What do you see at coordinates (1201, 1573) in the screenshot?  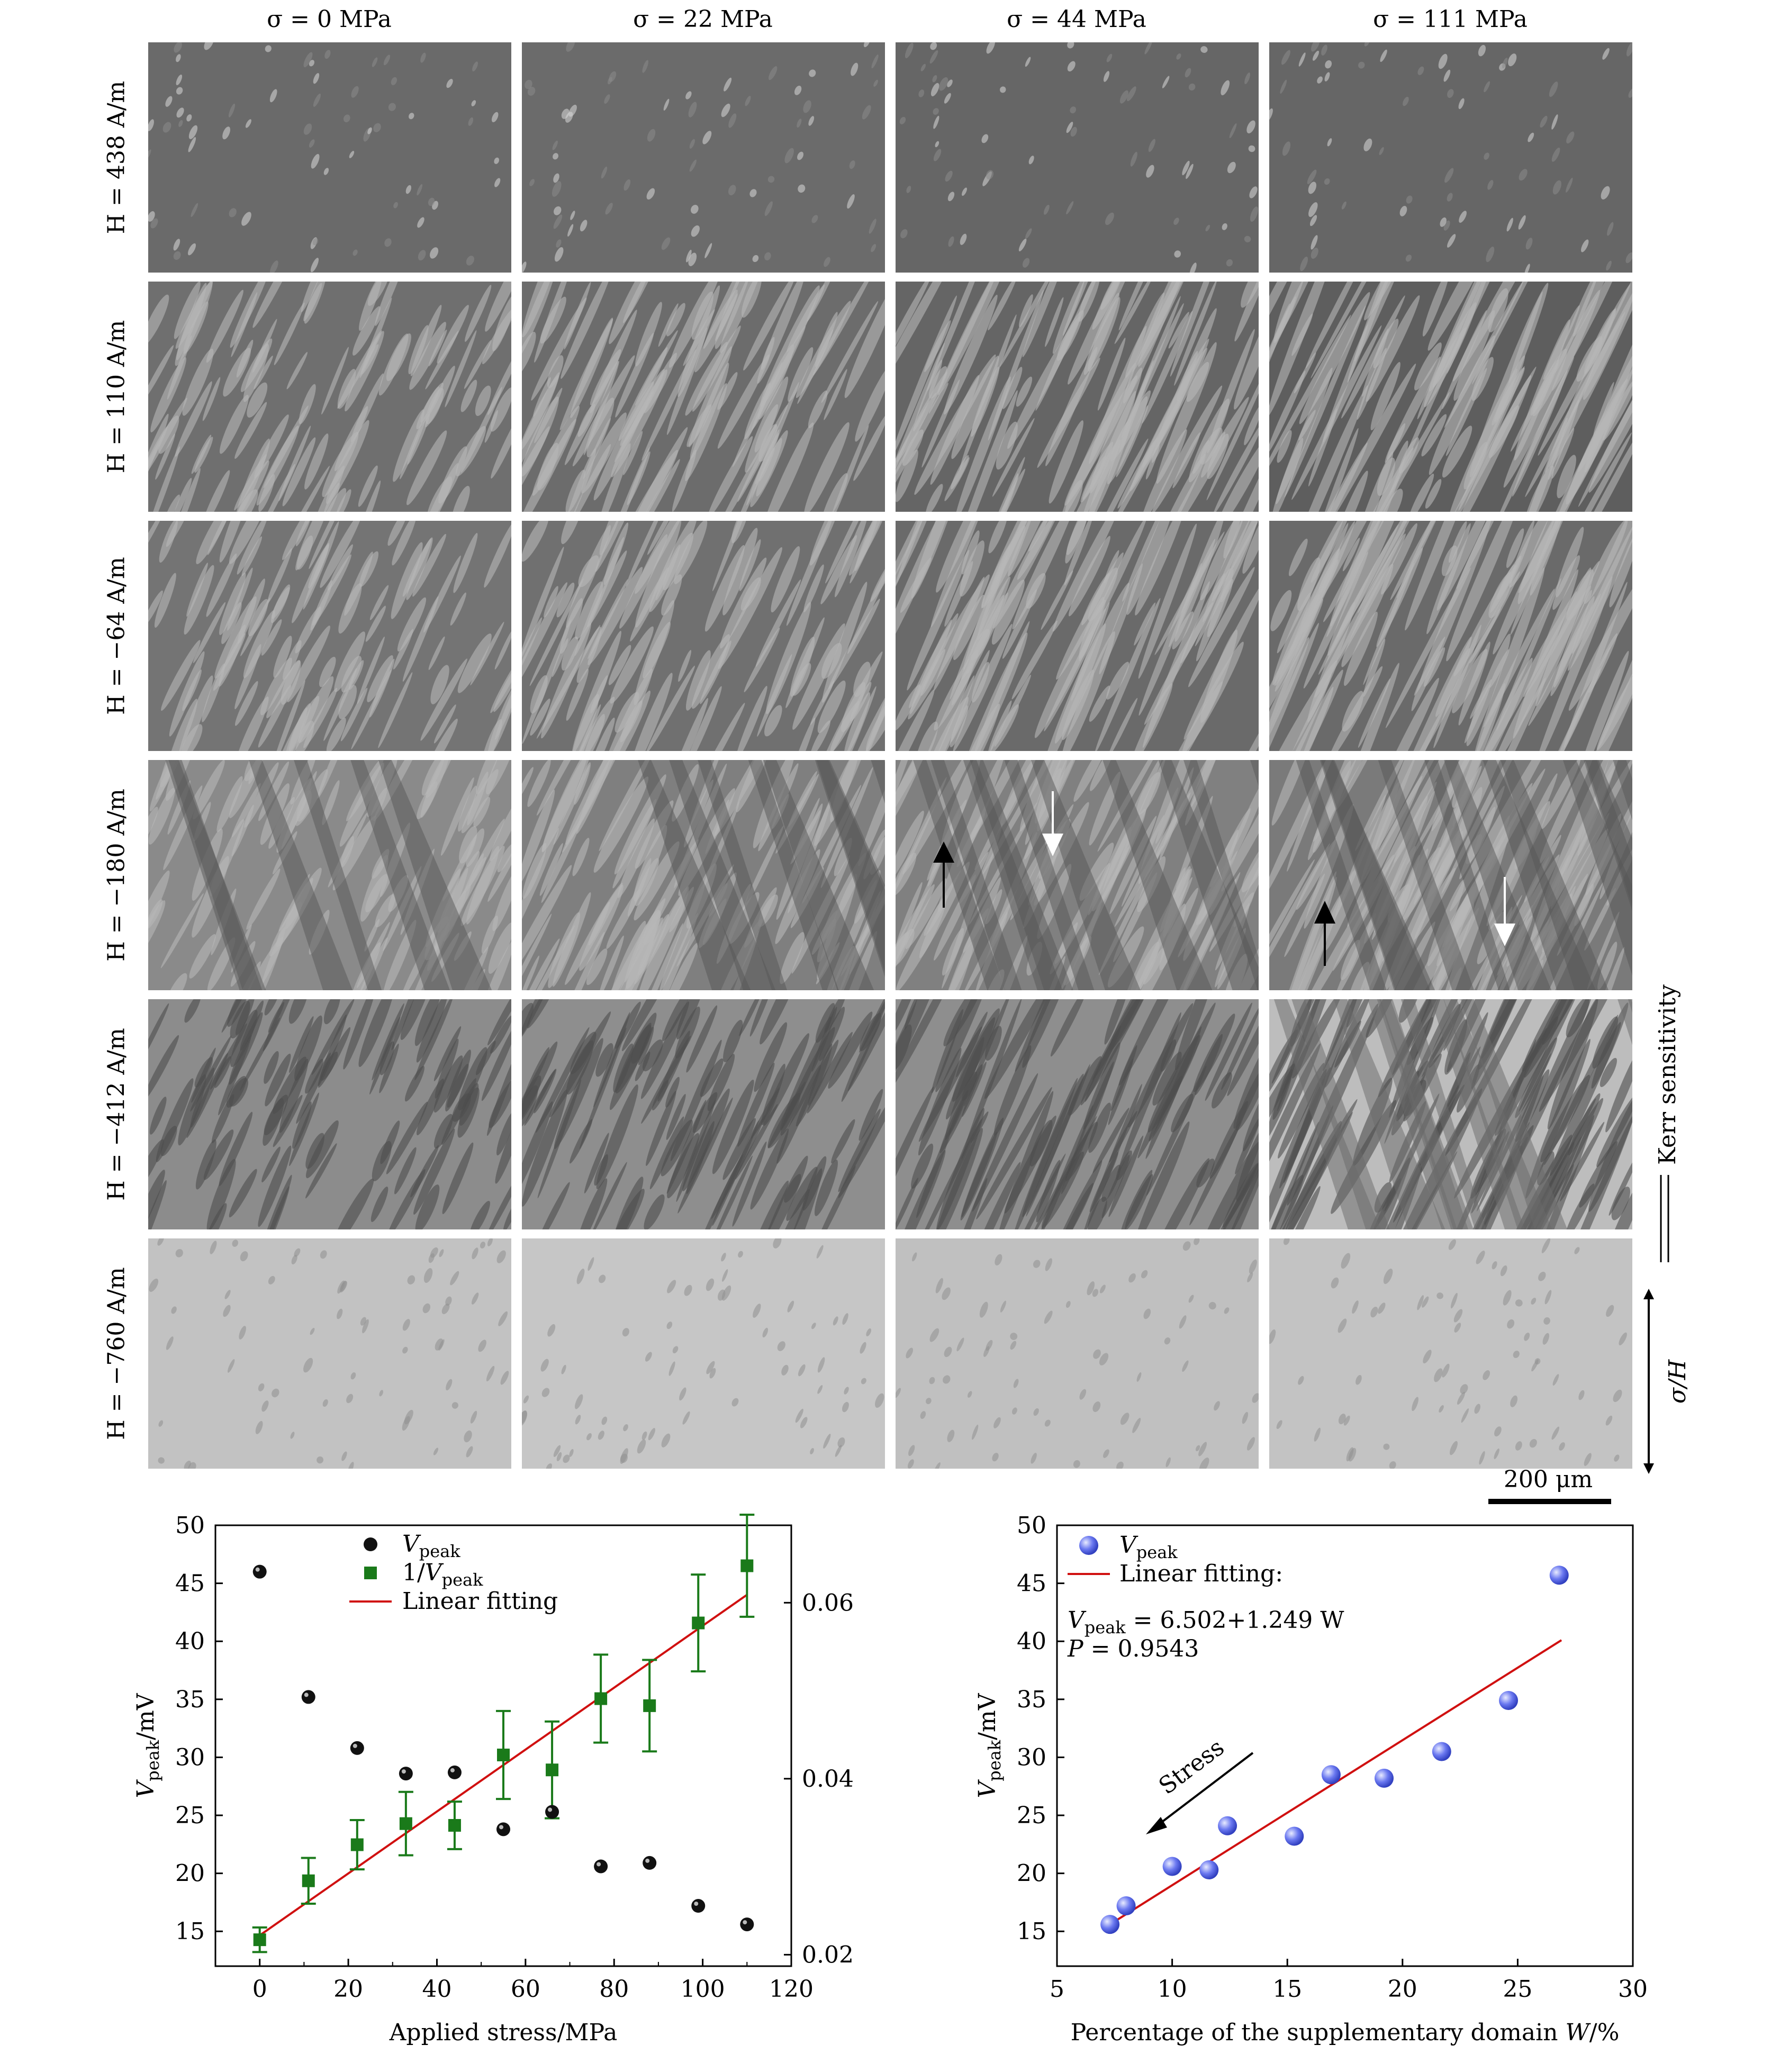 I see `legend-fit-label: Linear fitting:` at bounding box center [1201, 1573].